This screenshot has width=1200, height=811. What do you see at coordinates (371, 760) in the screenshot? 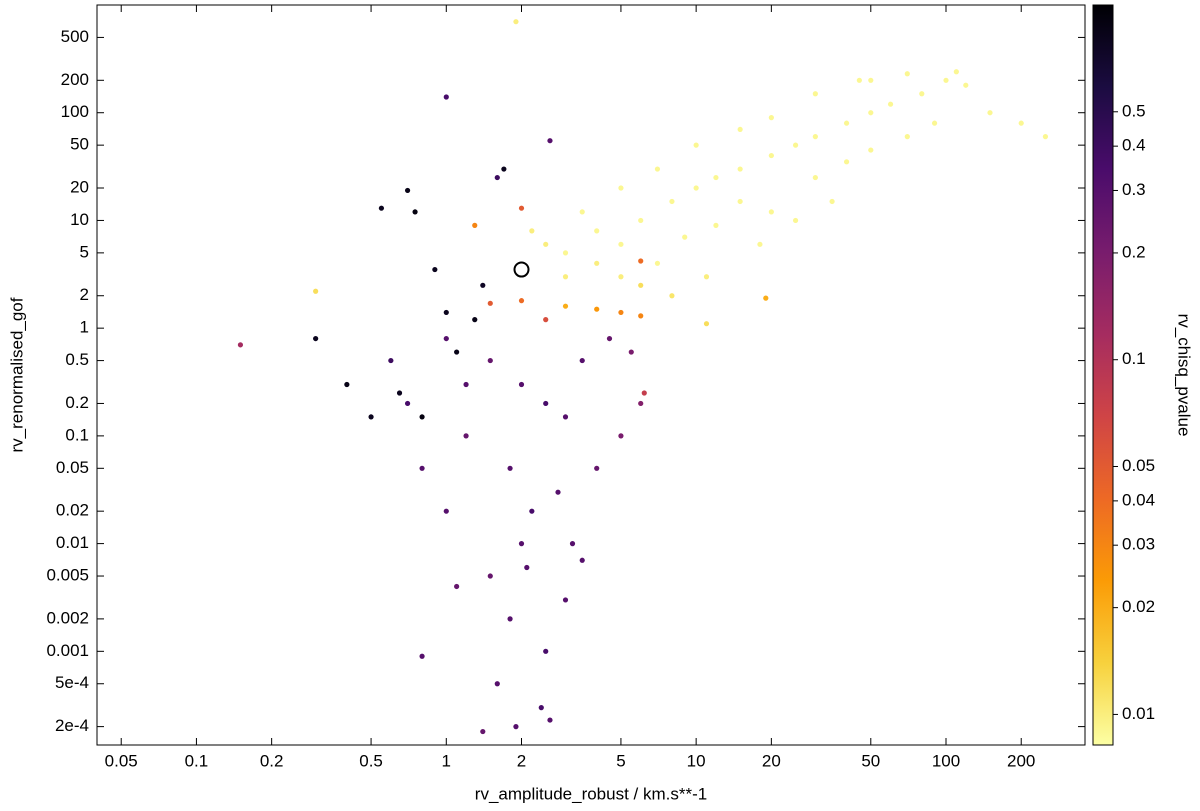
I see `x-tick-label: 0.5` at bounding box center [371, 760].